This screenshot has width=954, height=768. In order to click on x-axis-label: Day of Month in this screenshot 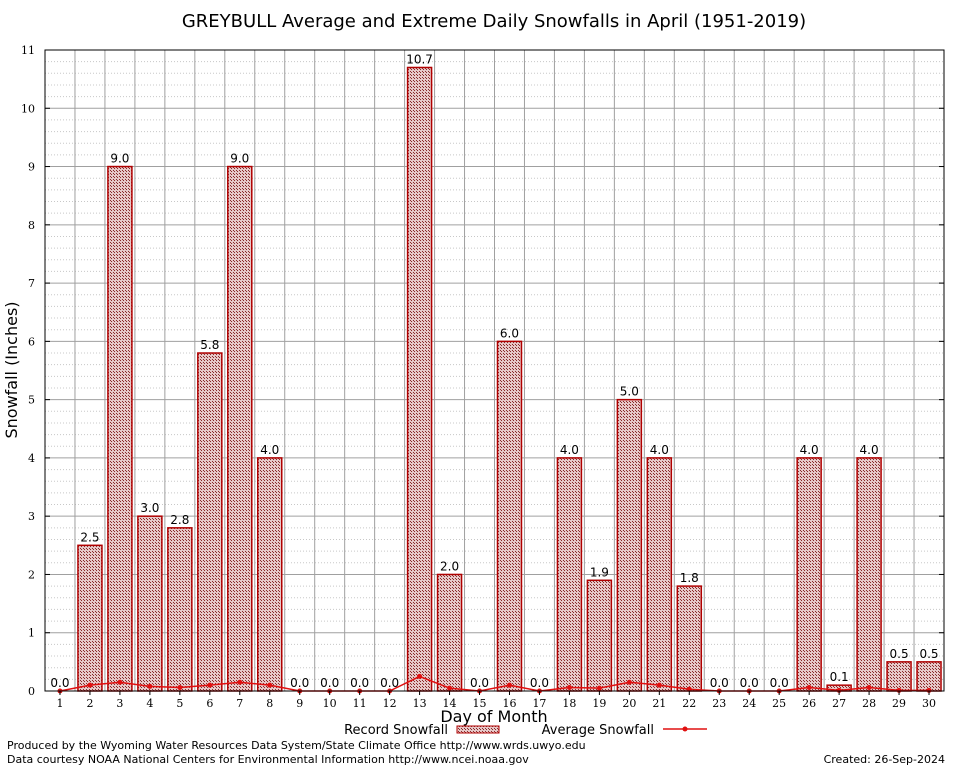, I will do `click(493, 716)`.